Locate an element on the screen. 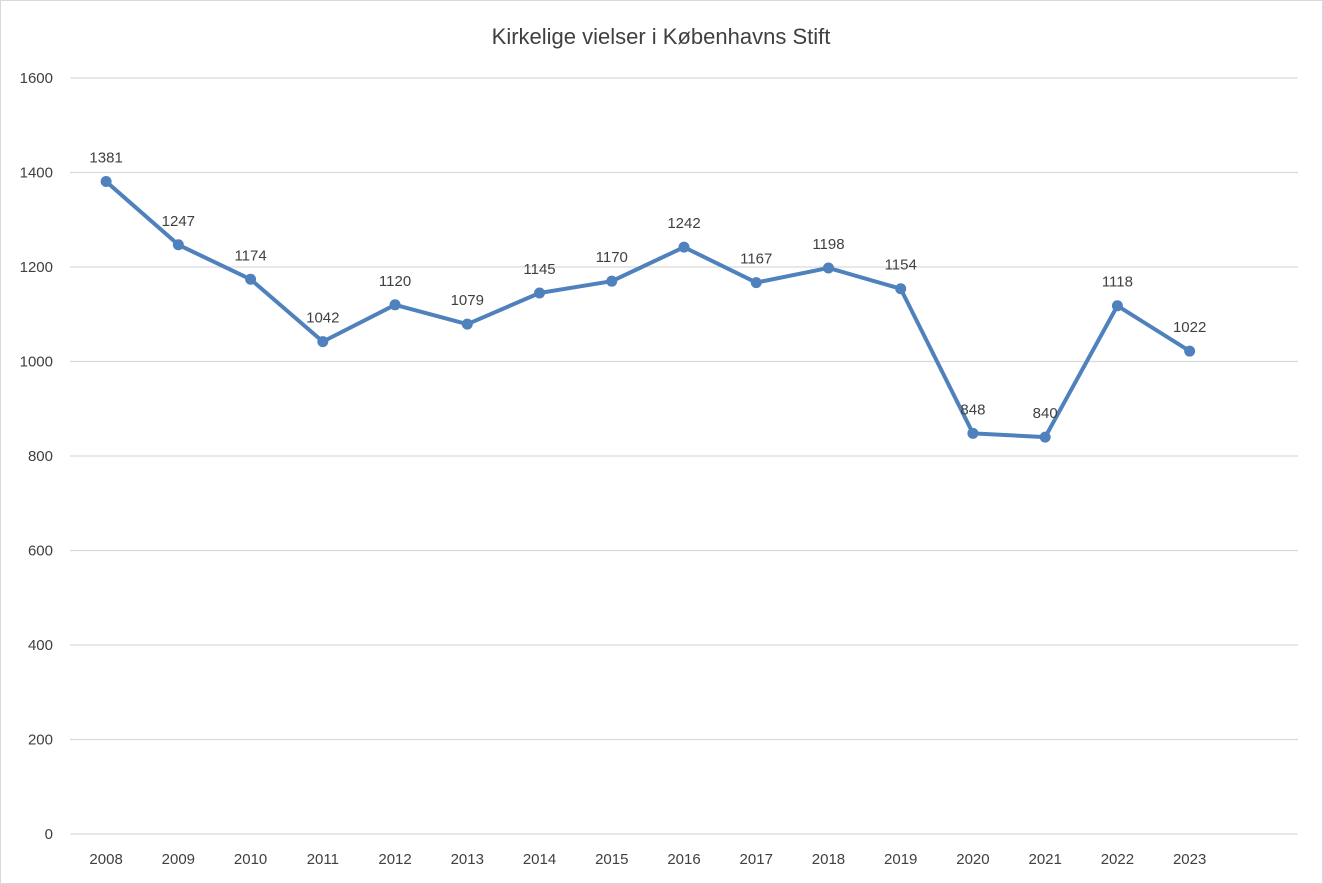 The image size is (1323, 884). x-tick-label: 2021 is located at coordinates (1044, 859).